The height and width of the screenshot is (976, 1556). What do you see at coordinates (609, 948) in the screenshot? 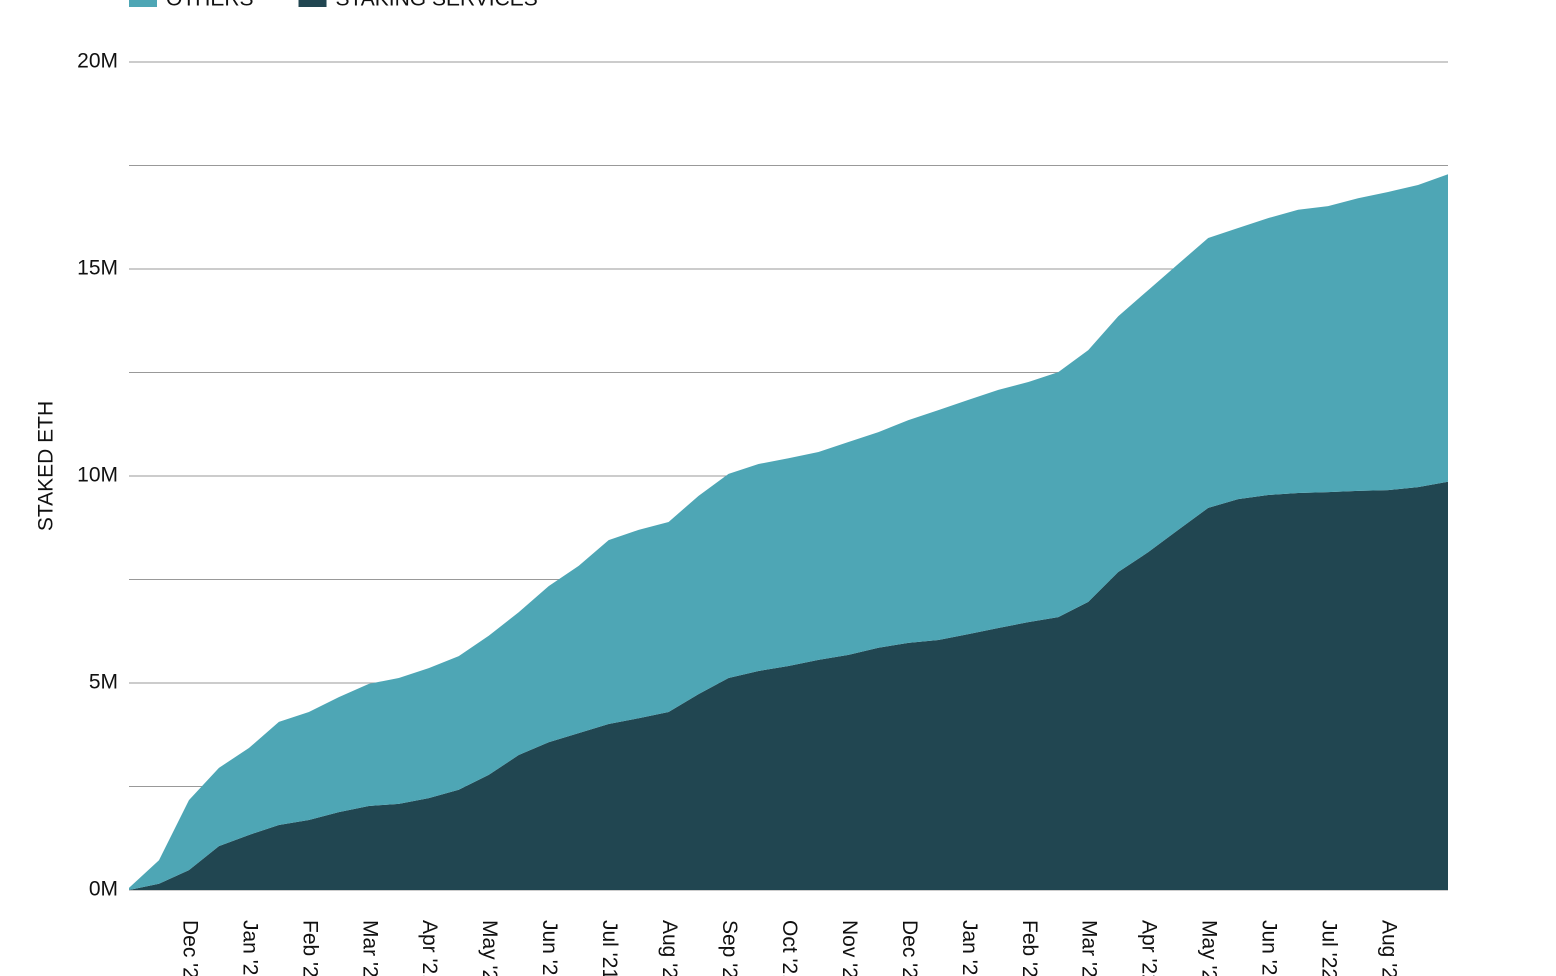
I see `x-tick-label: Jul '21` at bounding box center [609, 948].